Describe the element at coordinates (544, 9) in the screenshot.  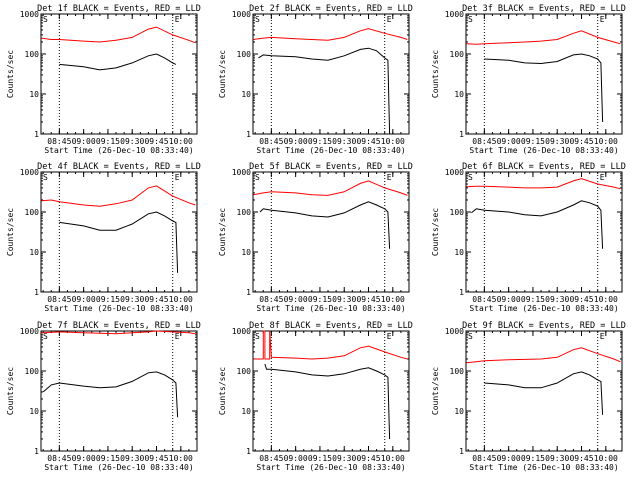
I see `panel-title: Det 3f BLACK = Events, RED = LLD` at that location.